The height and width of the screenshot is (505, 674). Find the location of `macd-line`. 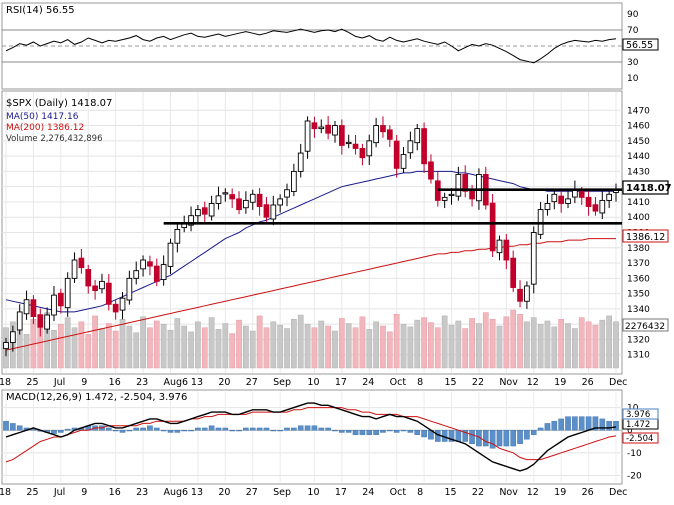

macd-line is located at coordinates (311, 437).